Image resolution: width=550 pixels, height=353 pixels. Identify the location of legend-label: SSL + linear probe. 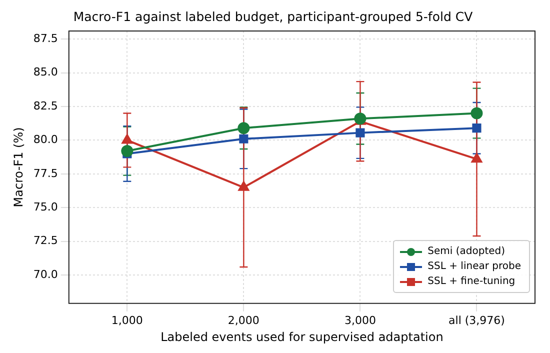
(474, 266).